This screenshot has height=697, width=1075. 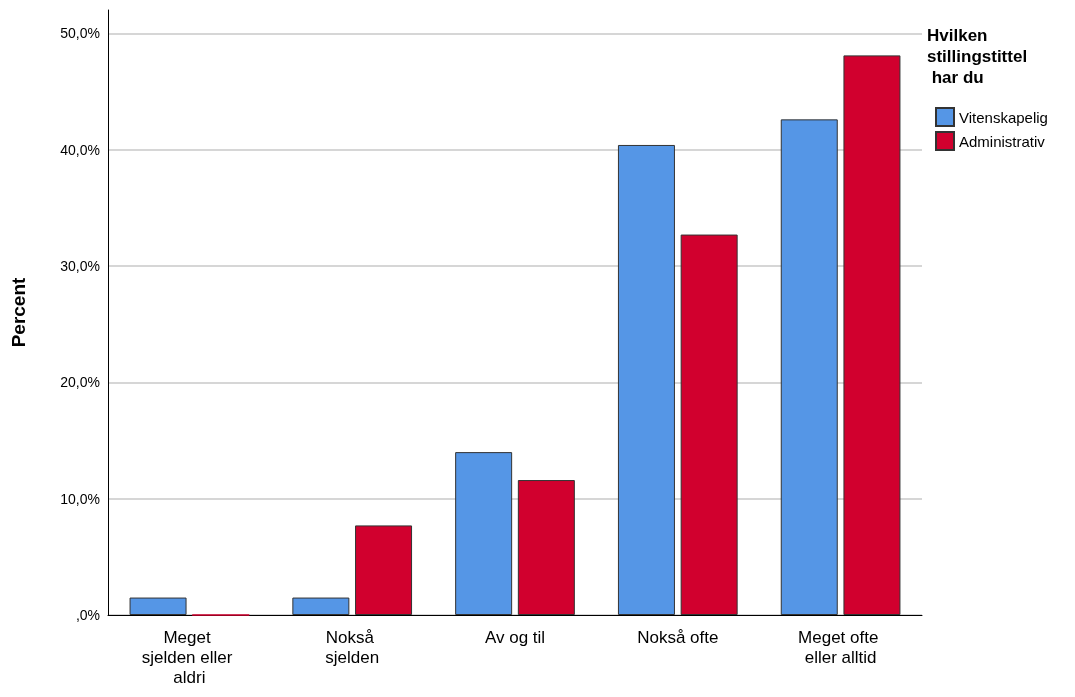 I want to click on y-tick-label: 20,0%, so click(x=80, y=382).